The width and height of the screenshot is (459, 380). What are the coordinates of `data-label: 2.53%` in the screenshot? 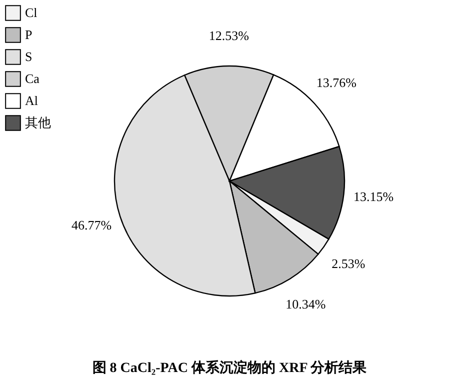 It's located at (349, 263).